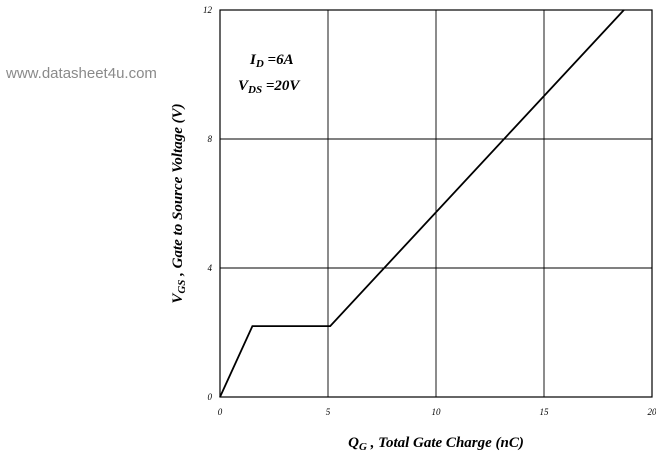 Image resolution: width=656 pixels, height=465 pixels. Describe the element at coordinates (436, 444) in the screenshot. I see `x-axis-label: QG , Total Gate Charge (nC)` at that location.